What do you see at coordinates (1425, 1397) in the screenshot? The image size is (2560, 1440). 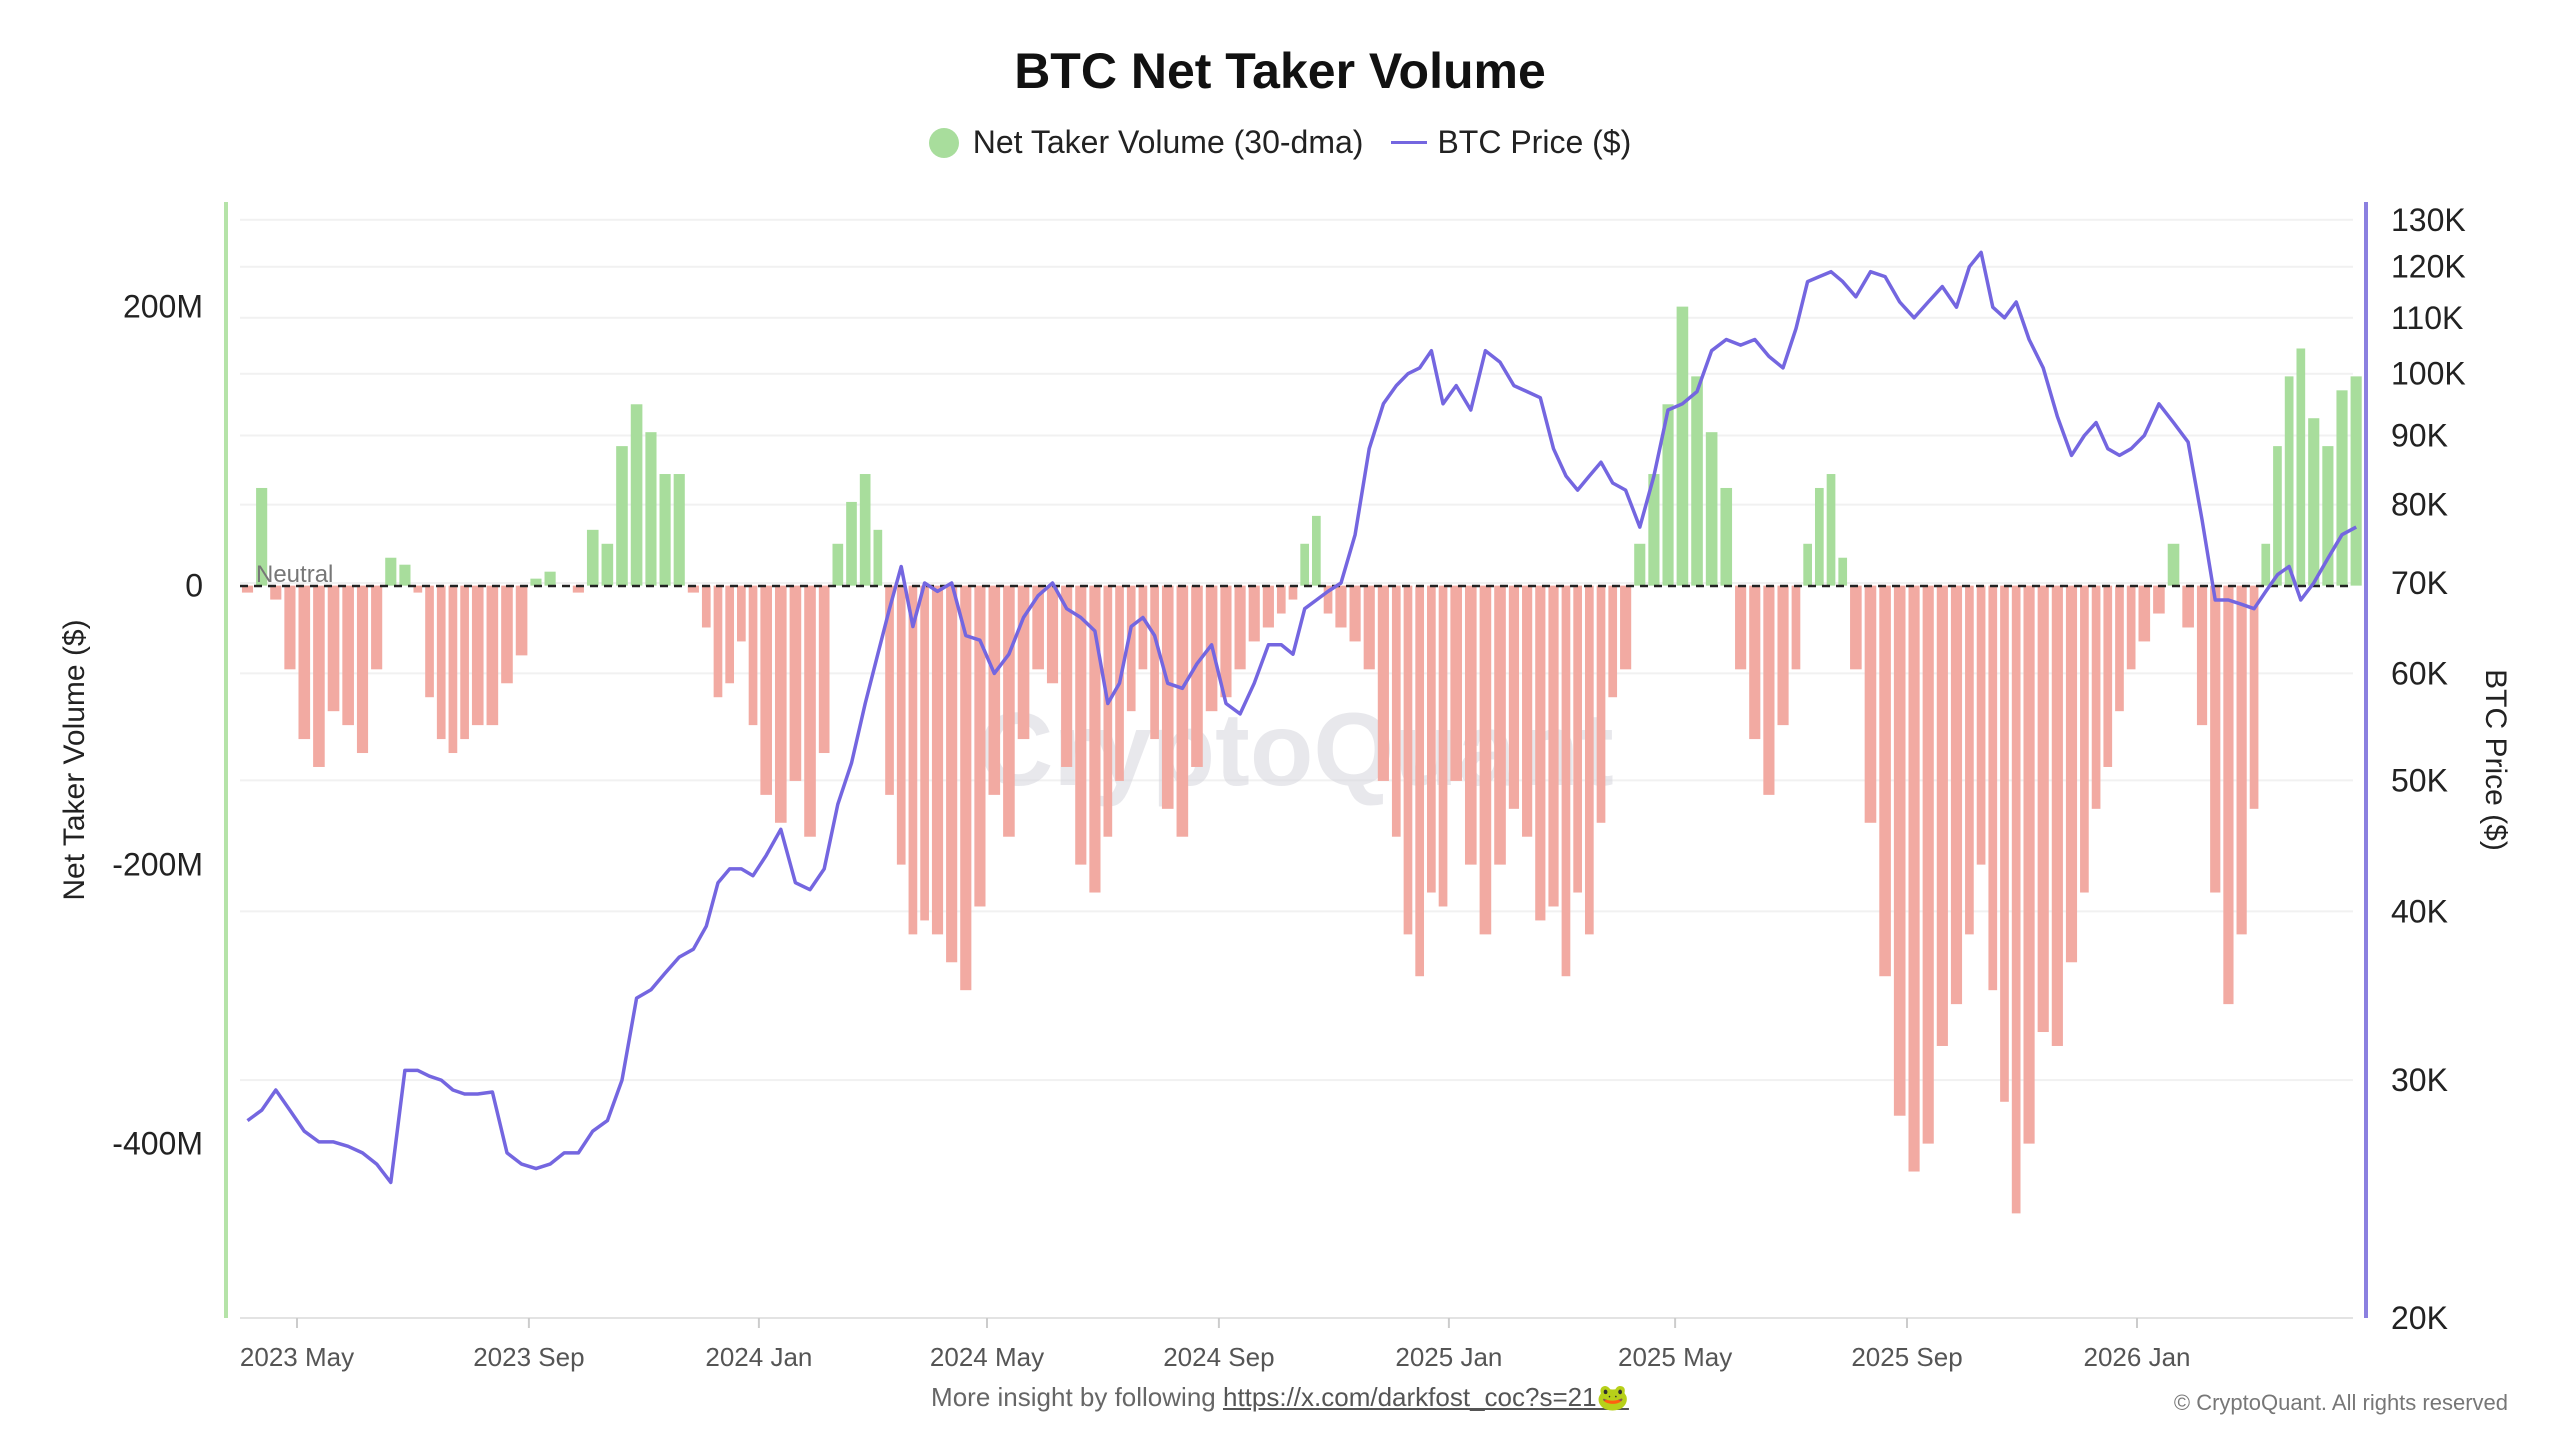 I see `footer-link: https://x.com/darkfost_coc?s=21🐸` at bounding box center [1425, 1397].